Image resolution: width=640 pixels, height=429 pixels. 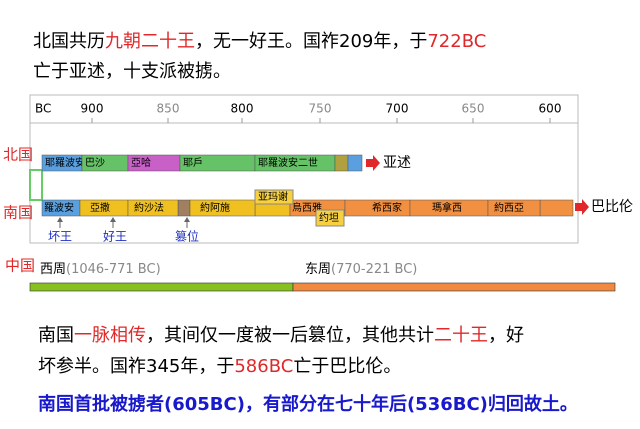 What do you see at coordinates (18, 213) in the screenshot?
I see `row-label: 南国` at bounding box center [18, 213].